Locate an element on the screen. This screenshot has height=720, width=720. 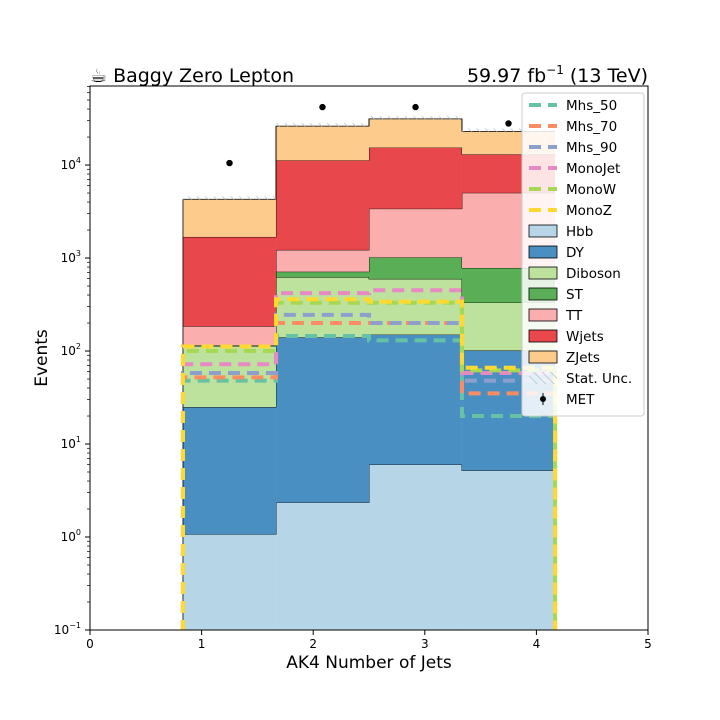
x-tick-label: 2 is located at coordinates (313, 644).